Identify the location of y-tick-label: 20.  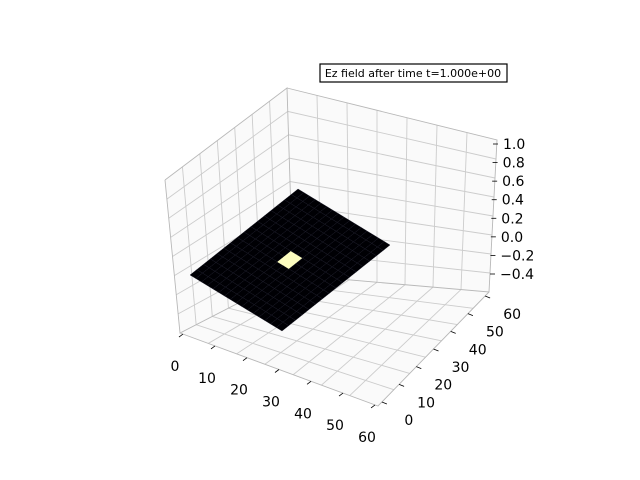
(443, 386).